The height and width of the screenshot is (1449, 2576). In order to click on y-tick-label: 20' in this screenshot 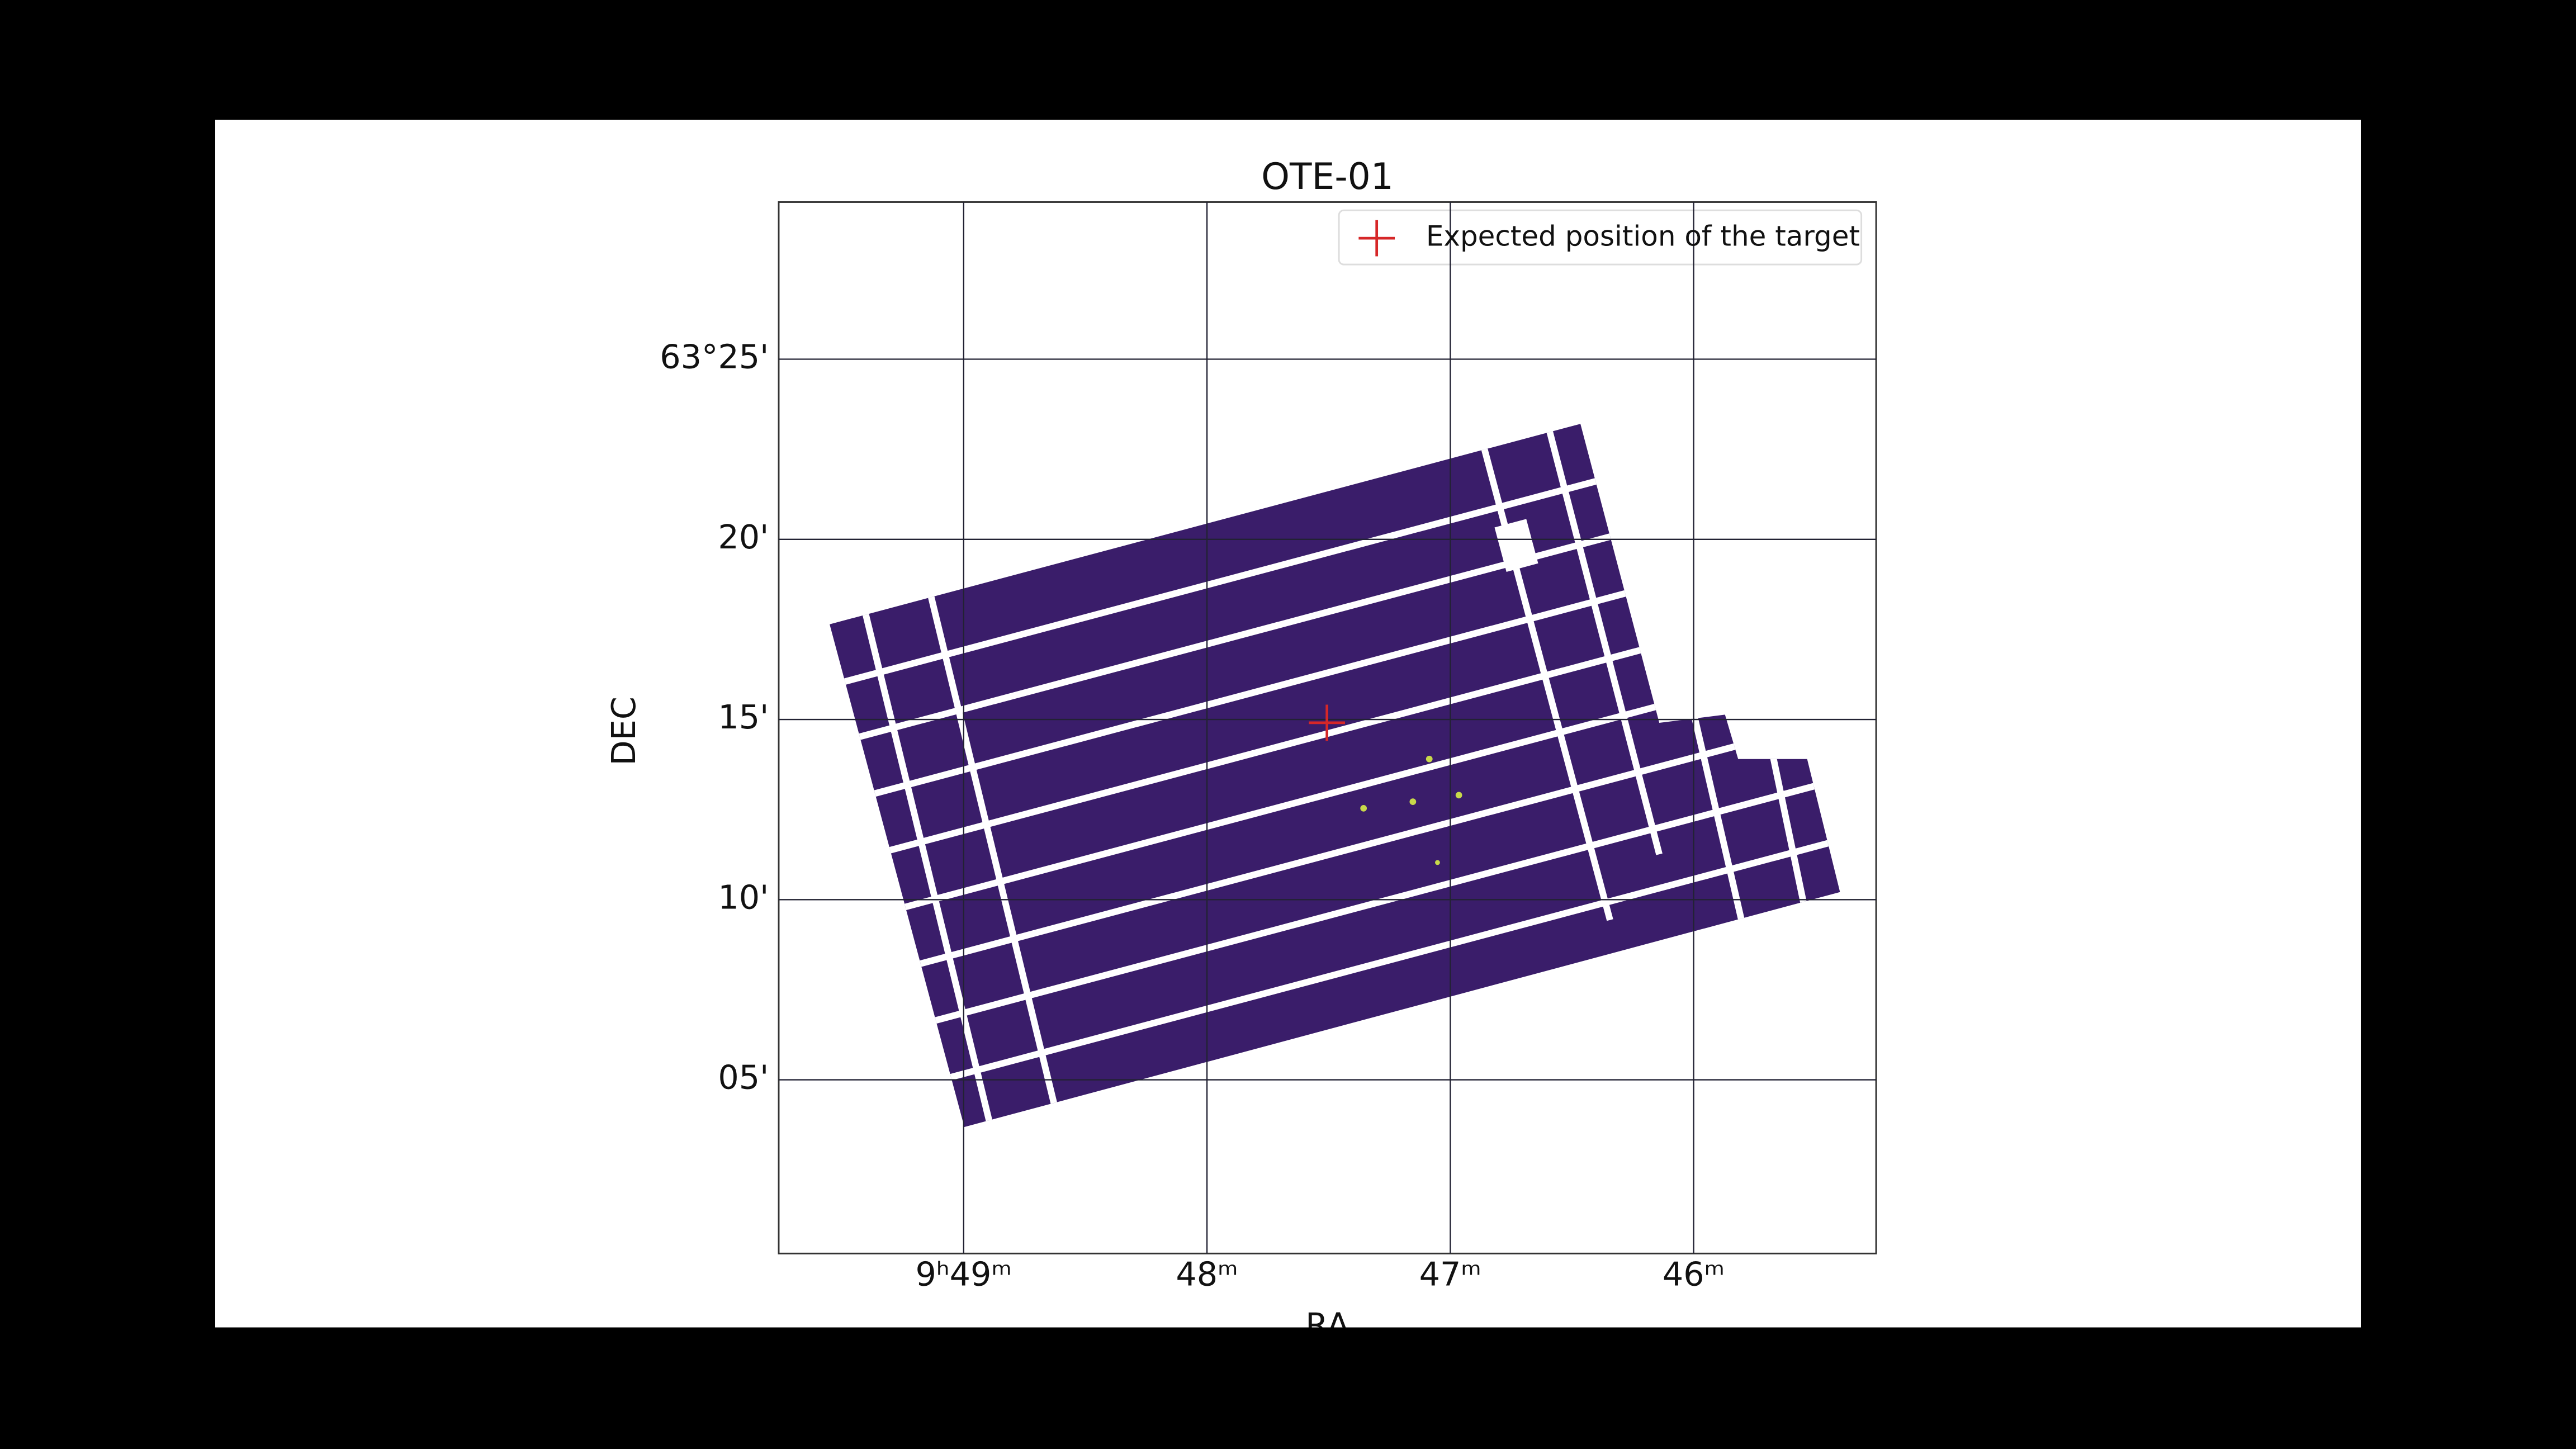, I will do `click(744, 537)`.